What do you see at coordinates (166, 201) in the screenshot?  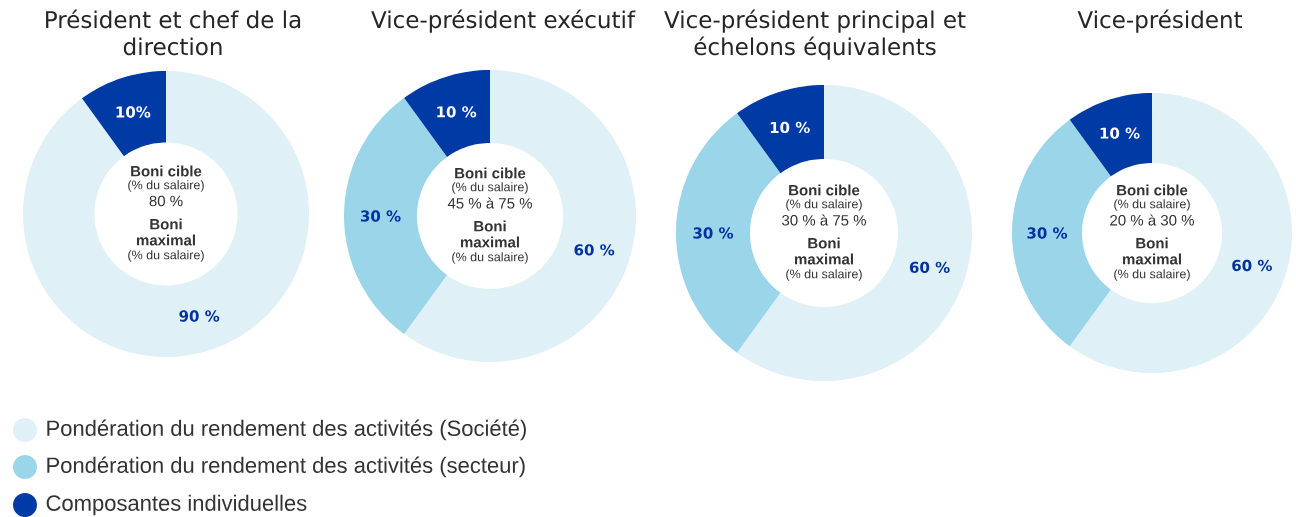 I see `text: 80 %` at bounding box center [166, 201].